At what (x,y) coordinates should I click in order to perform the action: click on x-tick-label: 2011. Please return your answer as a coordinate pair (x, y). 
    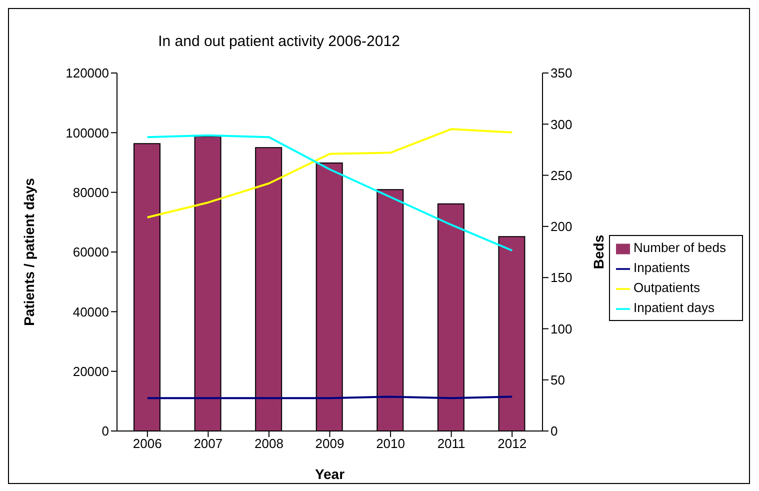
    Looking at the image, I should click on (451, 444).